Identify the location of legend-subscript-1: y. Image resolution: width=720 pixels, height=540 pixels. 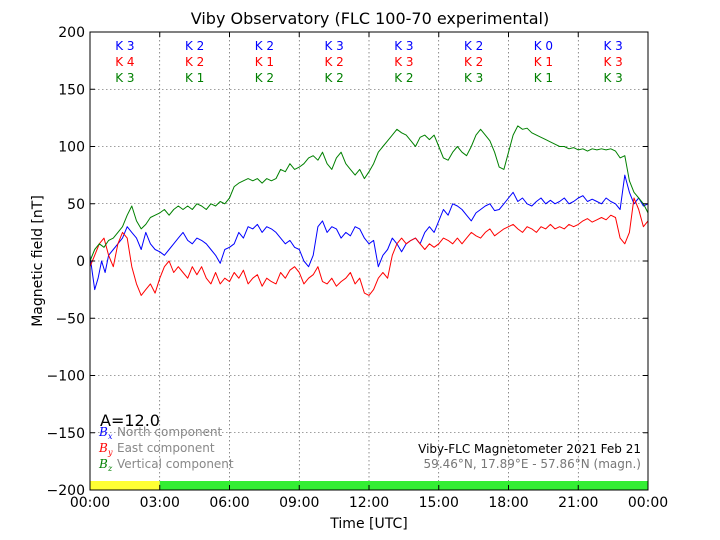
(110, 452).